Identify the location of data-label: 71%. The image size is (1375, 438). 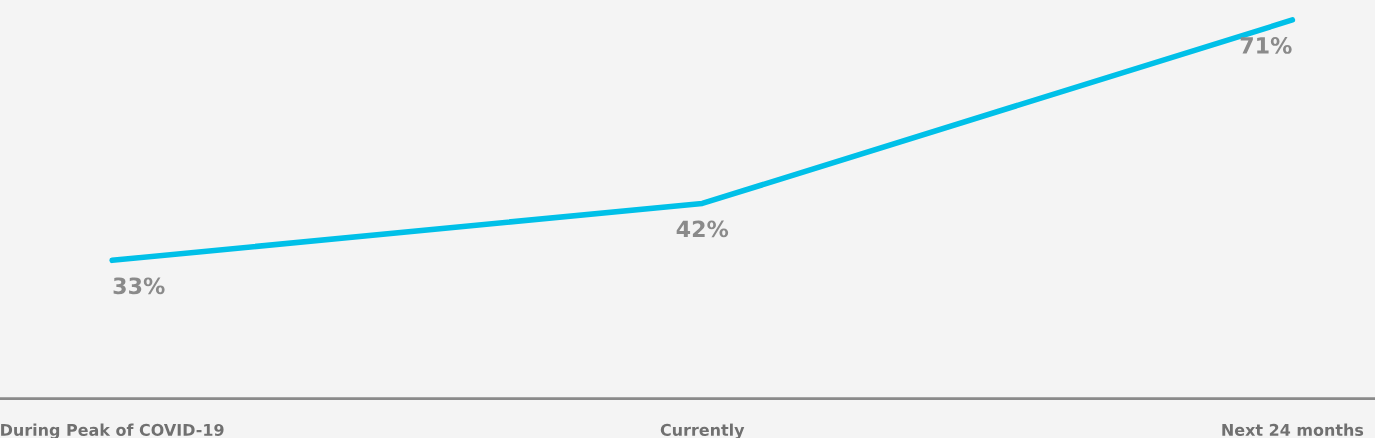
(1266, 45).